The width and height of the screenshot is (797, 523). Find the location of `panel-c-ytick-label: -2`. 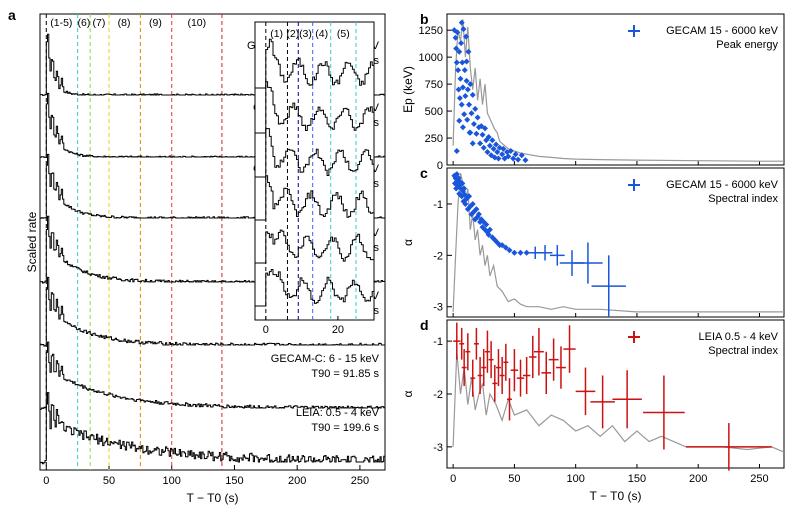

panel-c-ytick-label: -2 is located at coordinates (438, 256).